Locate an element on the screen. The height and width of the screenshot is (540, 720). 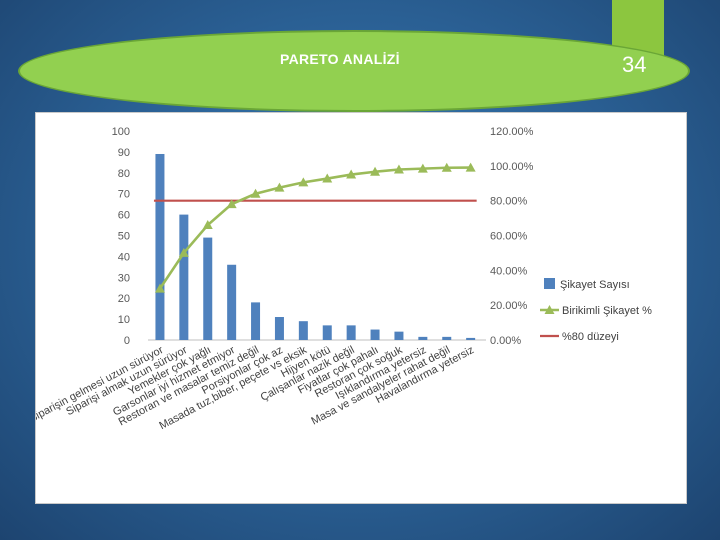
legend-swatch-marker is located at coordinates (549, 309).